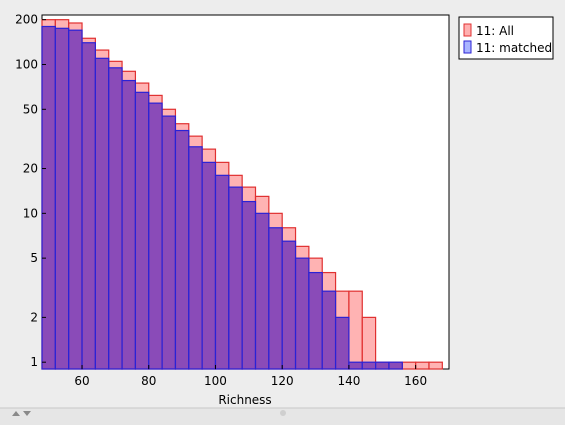 The height and width of the screenshot is (425, 565). I want to click on scroll-up-icon, so click(16, 413).